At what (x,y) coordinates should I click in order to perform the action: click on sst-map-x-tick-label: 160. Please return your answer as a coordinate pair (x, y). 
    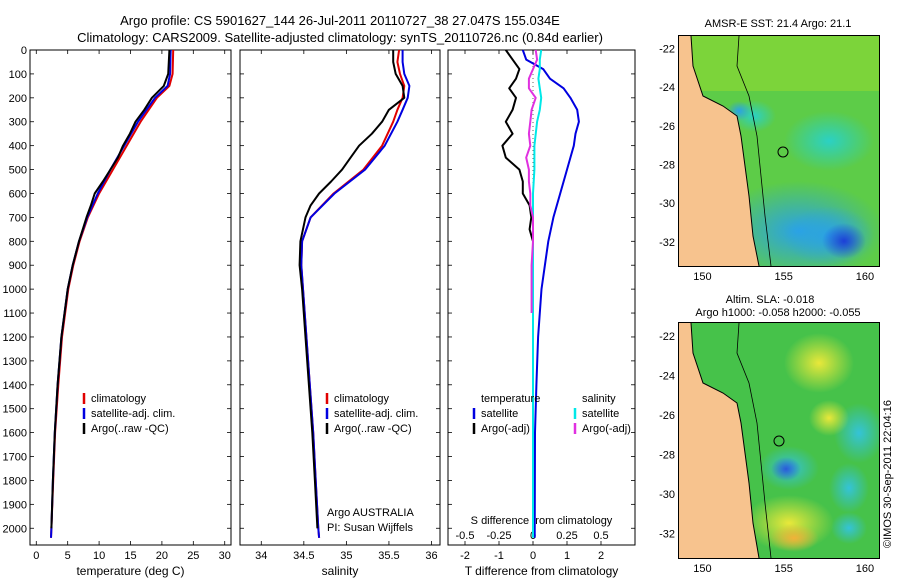
    Looking at the image, I should click on (865, 277).